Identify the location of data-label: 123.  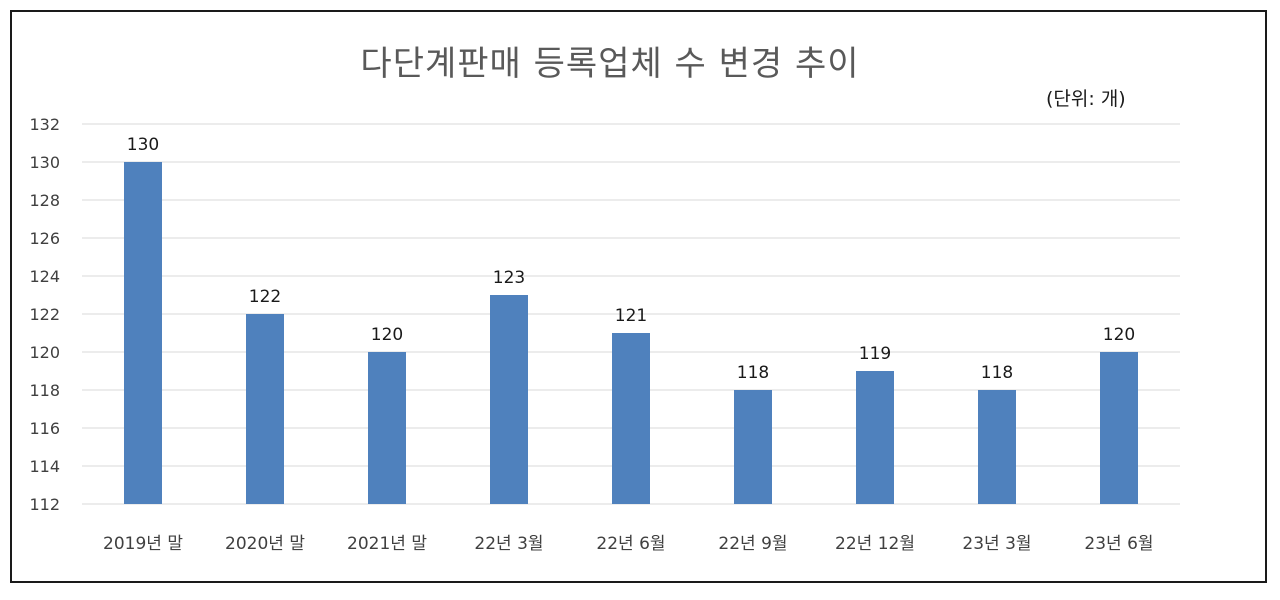
(509, 278).